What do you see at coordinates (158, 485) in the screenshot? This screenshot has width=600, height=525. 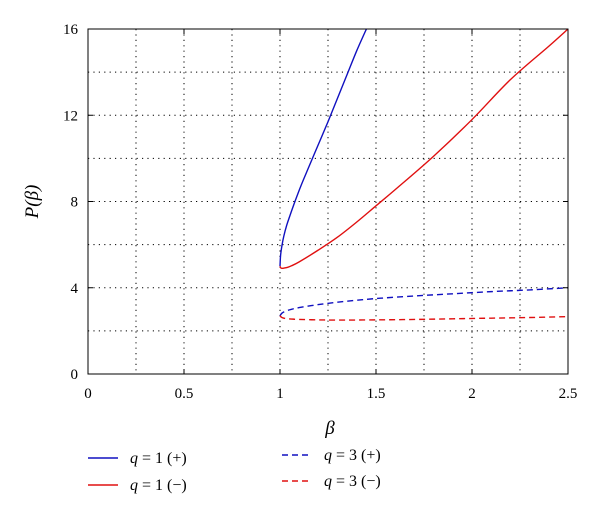 I see `legend-label: q = 1 (−)` at bounding box center [158, 485].